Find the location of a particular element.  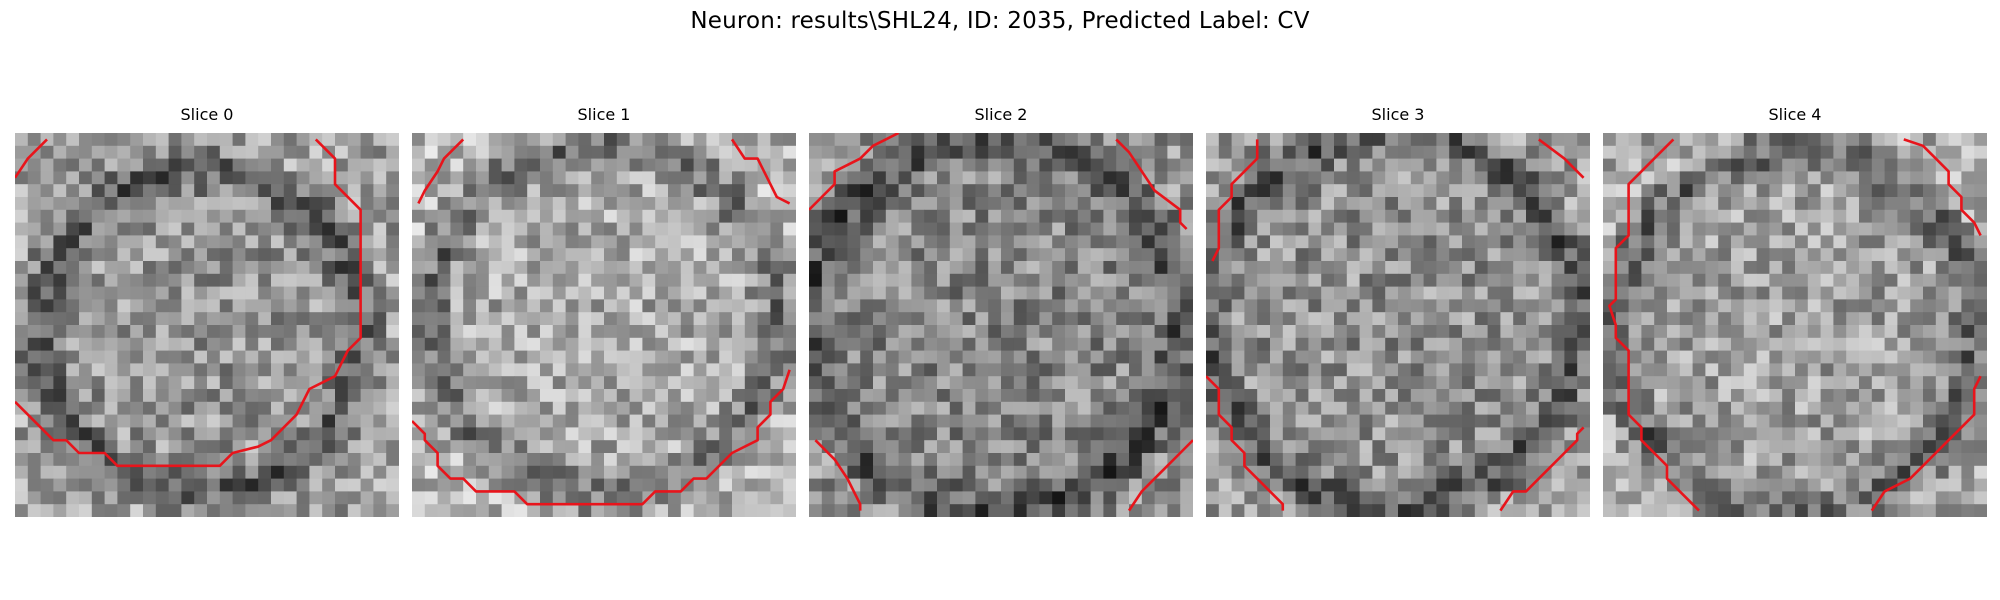

slice-title: Slice 2 is located at coordinates (1001, 114).